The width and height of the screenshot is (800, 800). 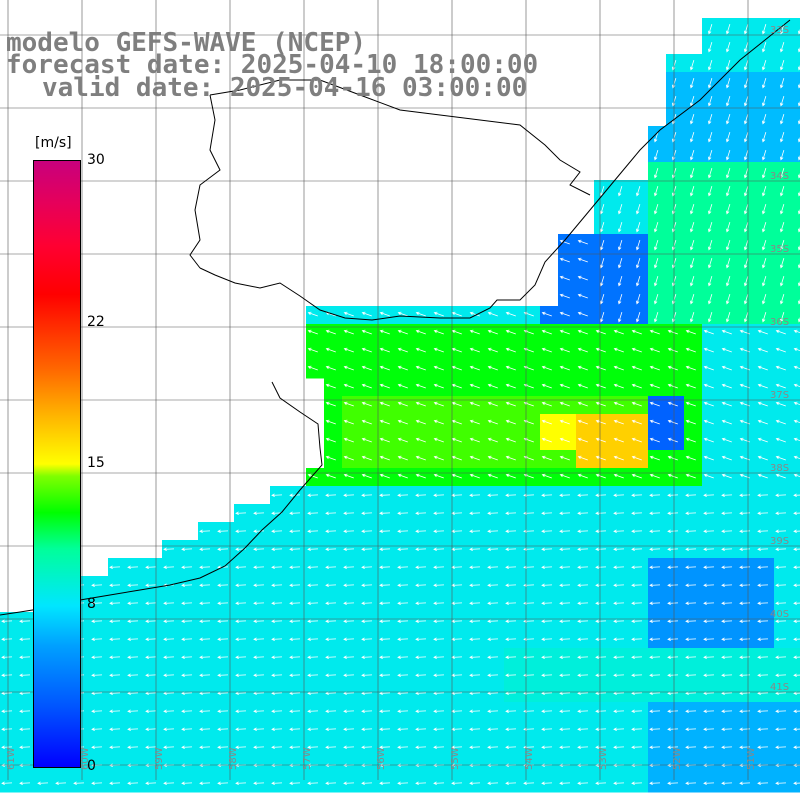 I want to click on colorbar-tick-label: 8, so click(x=91, y=604).